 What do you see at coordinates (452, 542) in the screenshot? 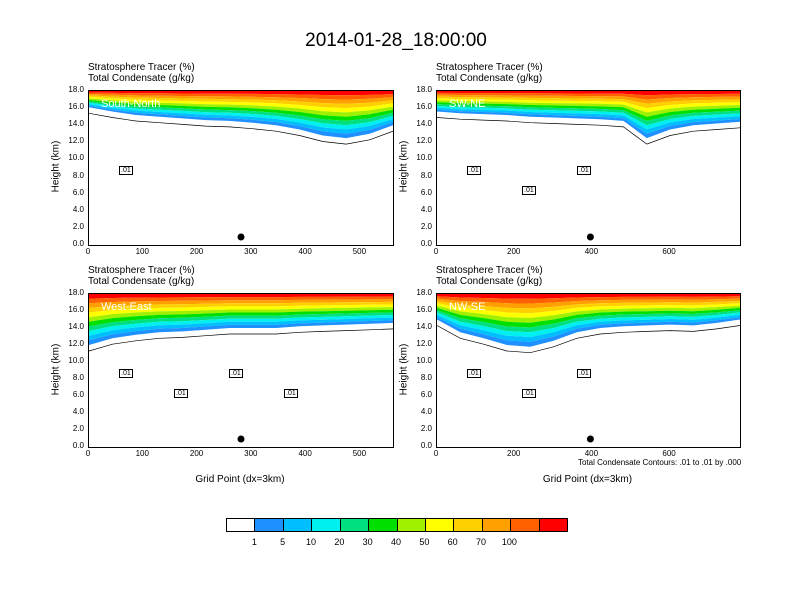
I see `colorbar-label: 60` at bounding box center [452, 542].